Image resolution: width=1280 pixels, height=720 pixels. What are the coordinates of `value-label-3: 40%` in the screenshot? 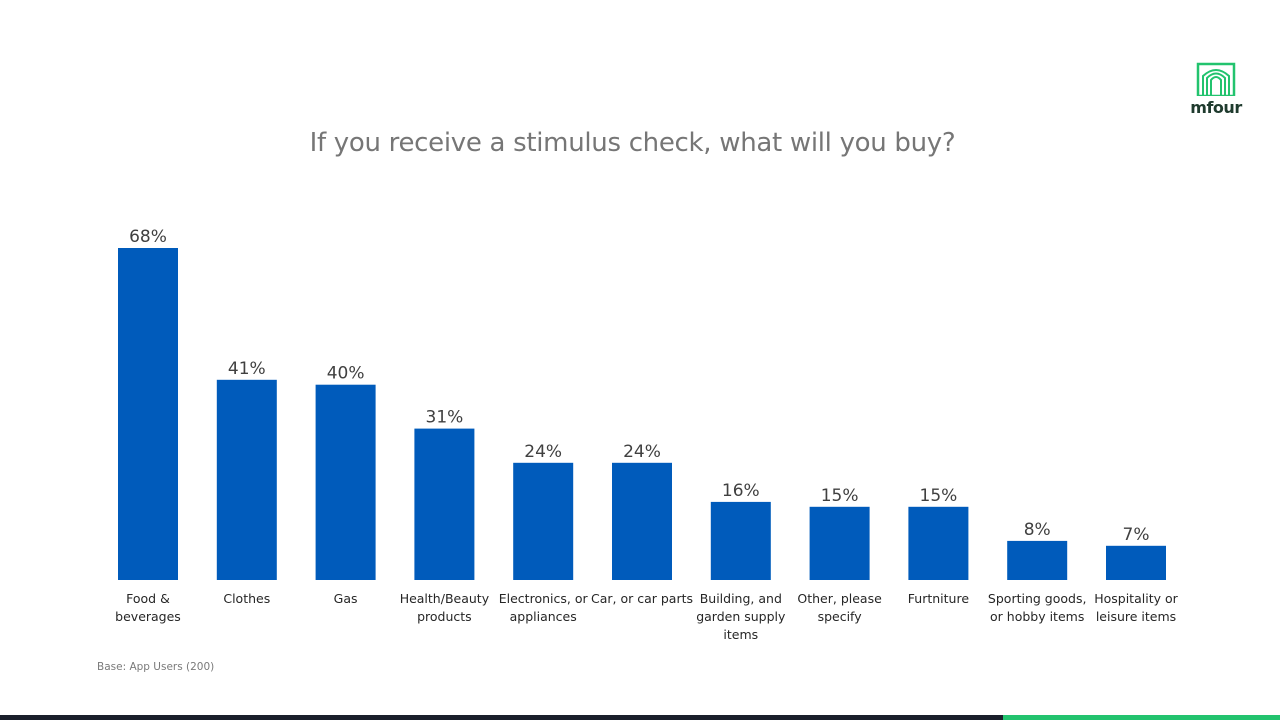 It's located at (346, 374).